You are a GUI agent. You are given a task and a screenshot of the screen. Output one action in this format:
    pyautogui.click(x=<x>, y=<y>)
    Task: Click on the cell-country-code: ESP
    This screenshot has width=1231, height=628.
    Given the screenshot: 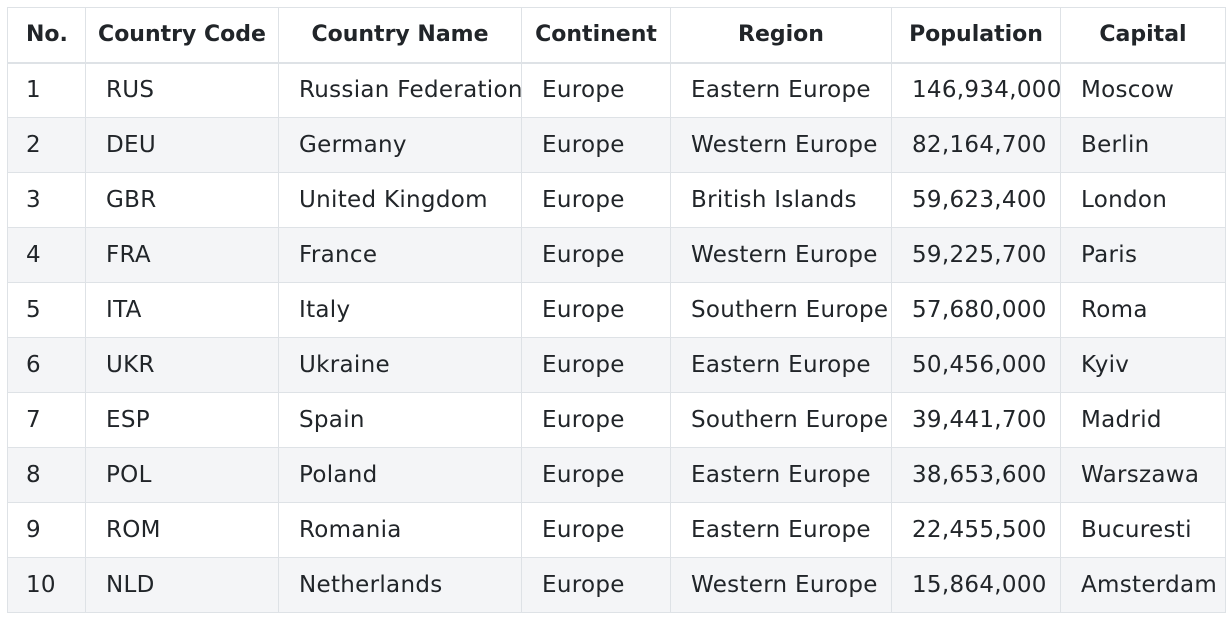 What is the action you would take?
    pyautogui.click(x=182, y=420)
    